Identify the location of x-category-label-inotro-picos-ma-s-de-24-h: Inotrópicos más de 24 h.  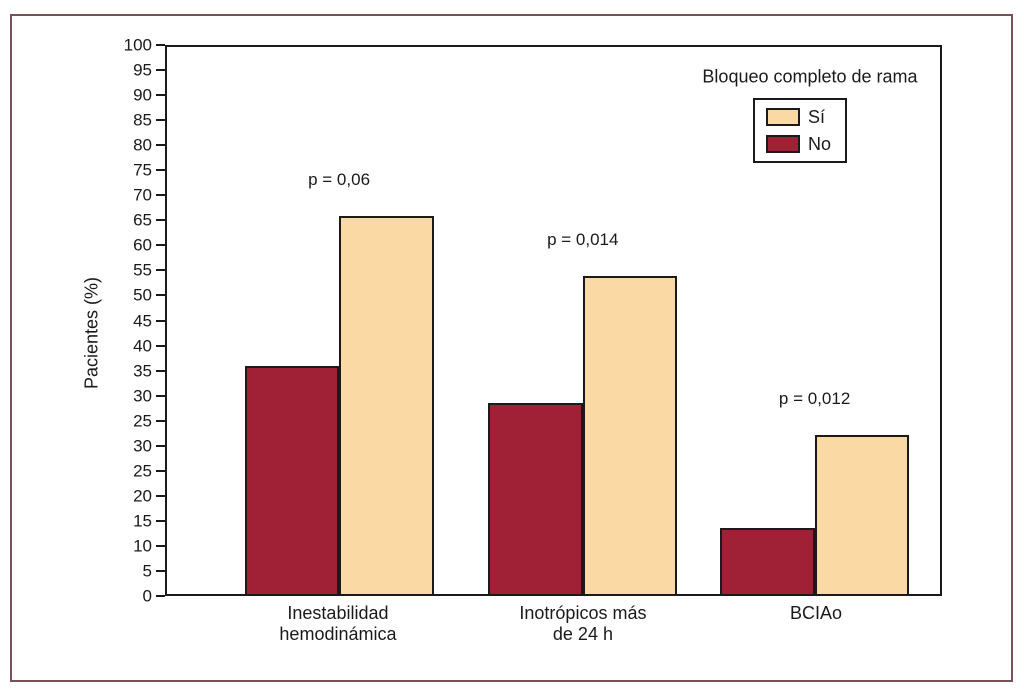
(583, 623).